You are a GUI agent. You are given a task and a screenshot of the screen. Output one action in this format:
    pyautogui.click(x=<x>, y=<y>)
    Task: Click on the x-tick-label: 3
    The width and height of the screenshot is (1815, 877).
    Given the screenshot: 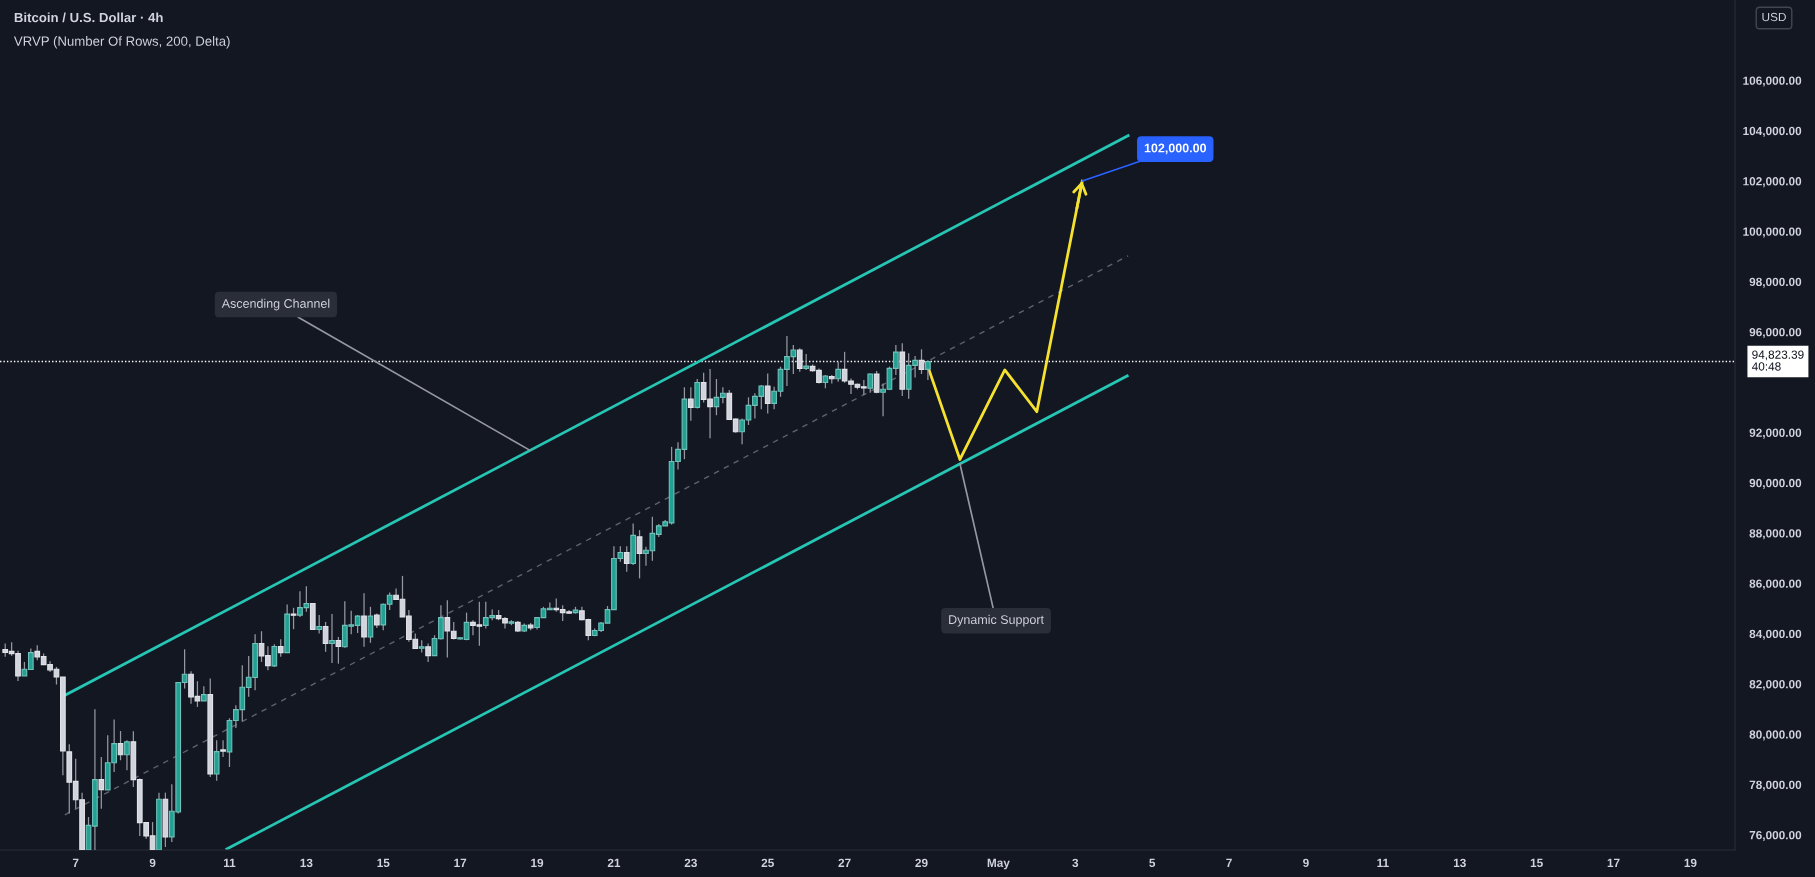 What is the action you would take?
    pyautogui.click(x=1075, y=863)
    